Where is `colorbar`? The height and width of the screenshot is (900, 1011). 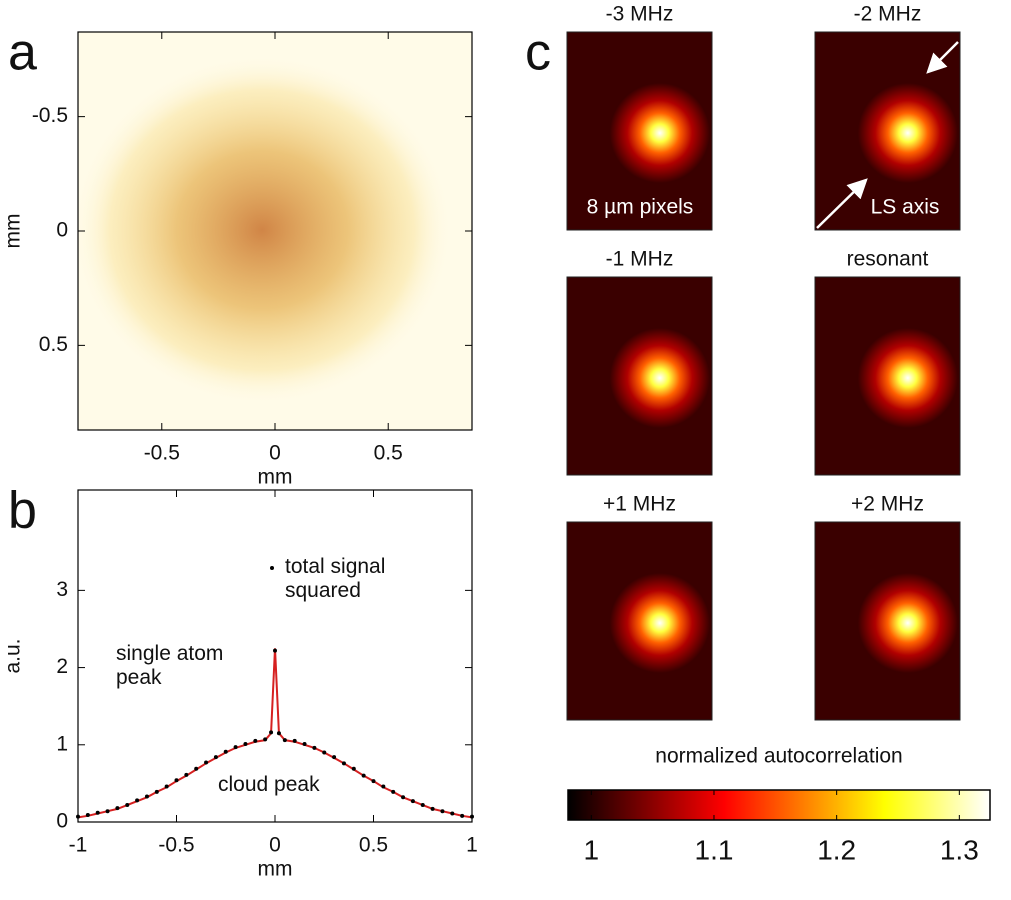 colorbar is located at coordinates (779, 805).